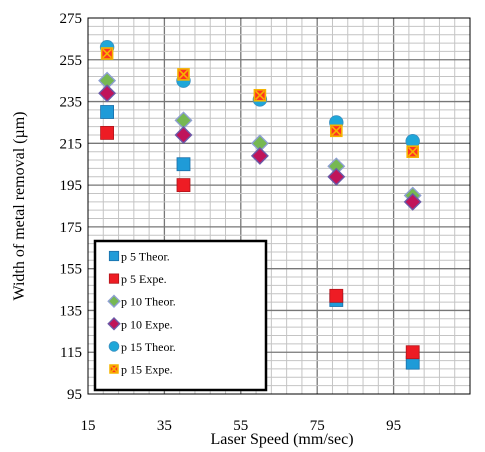  Describe the element at coordinates (71, 144) in the screenshot. I see `y-tick-label: 215` at that location.